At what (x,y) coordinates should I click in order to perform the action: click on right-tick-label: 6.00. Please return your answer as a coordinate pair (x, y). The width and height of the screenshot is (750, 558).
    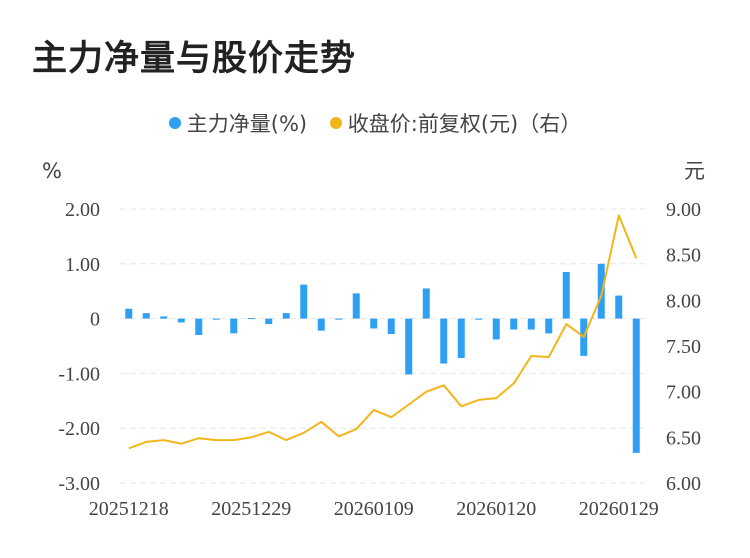
    Looking at the image, I should click on (683, 484).